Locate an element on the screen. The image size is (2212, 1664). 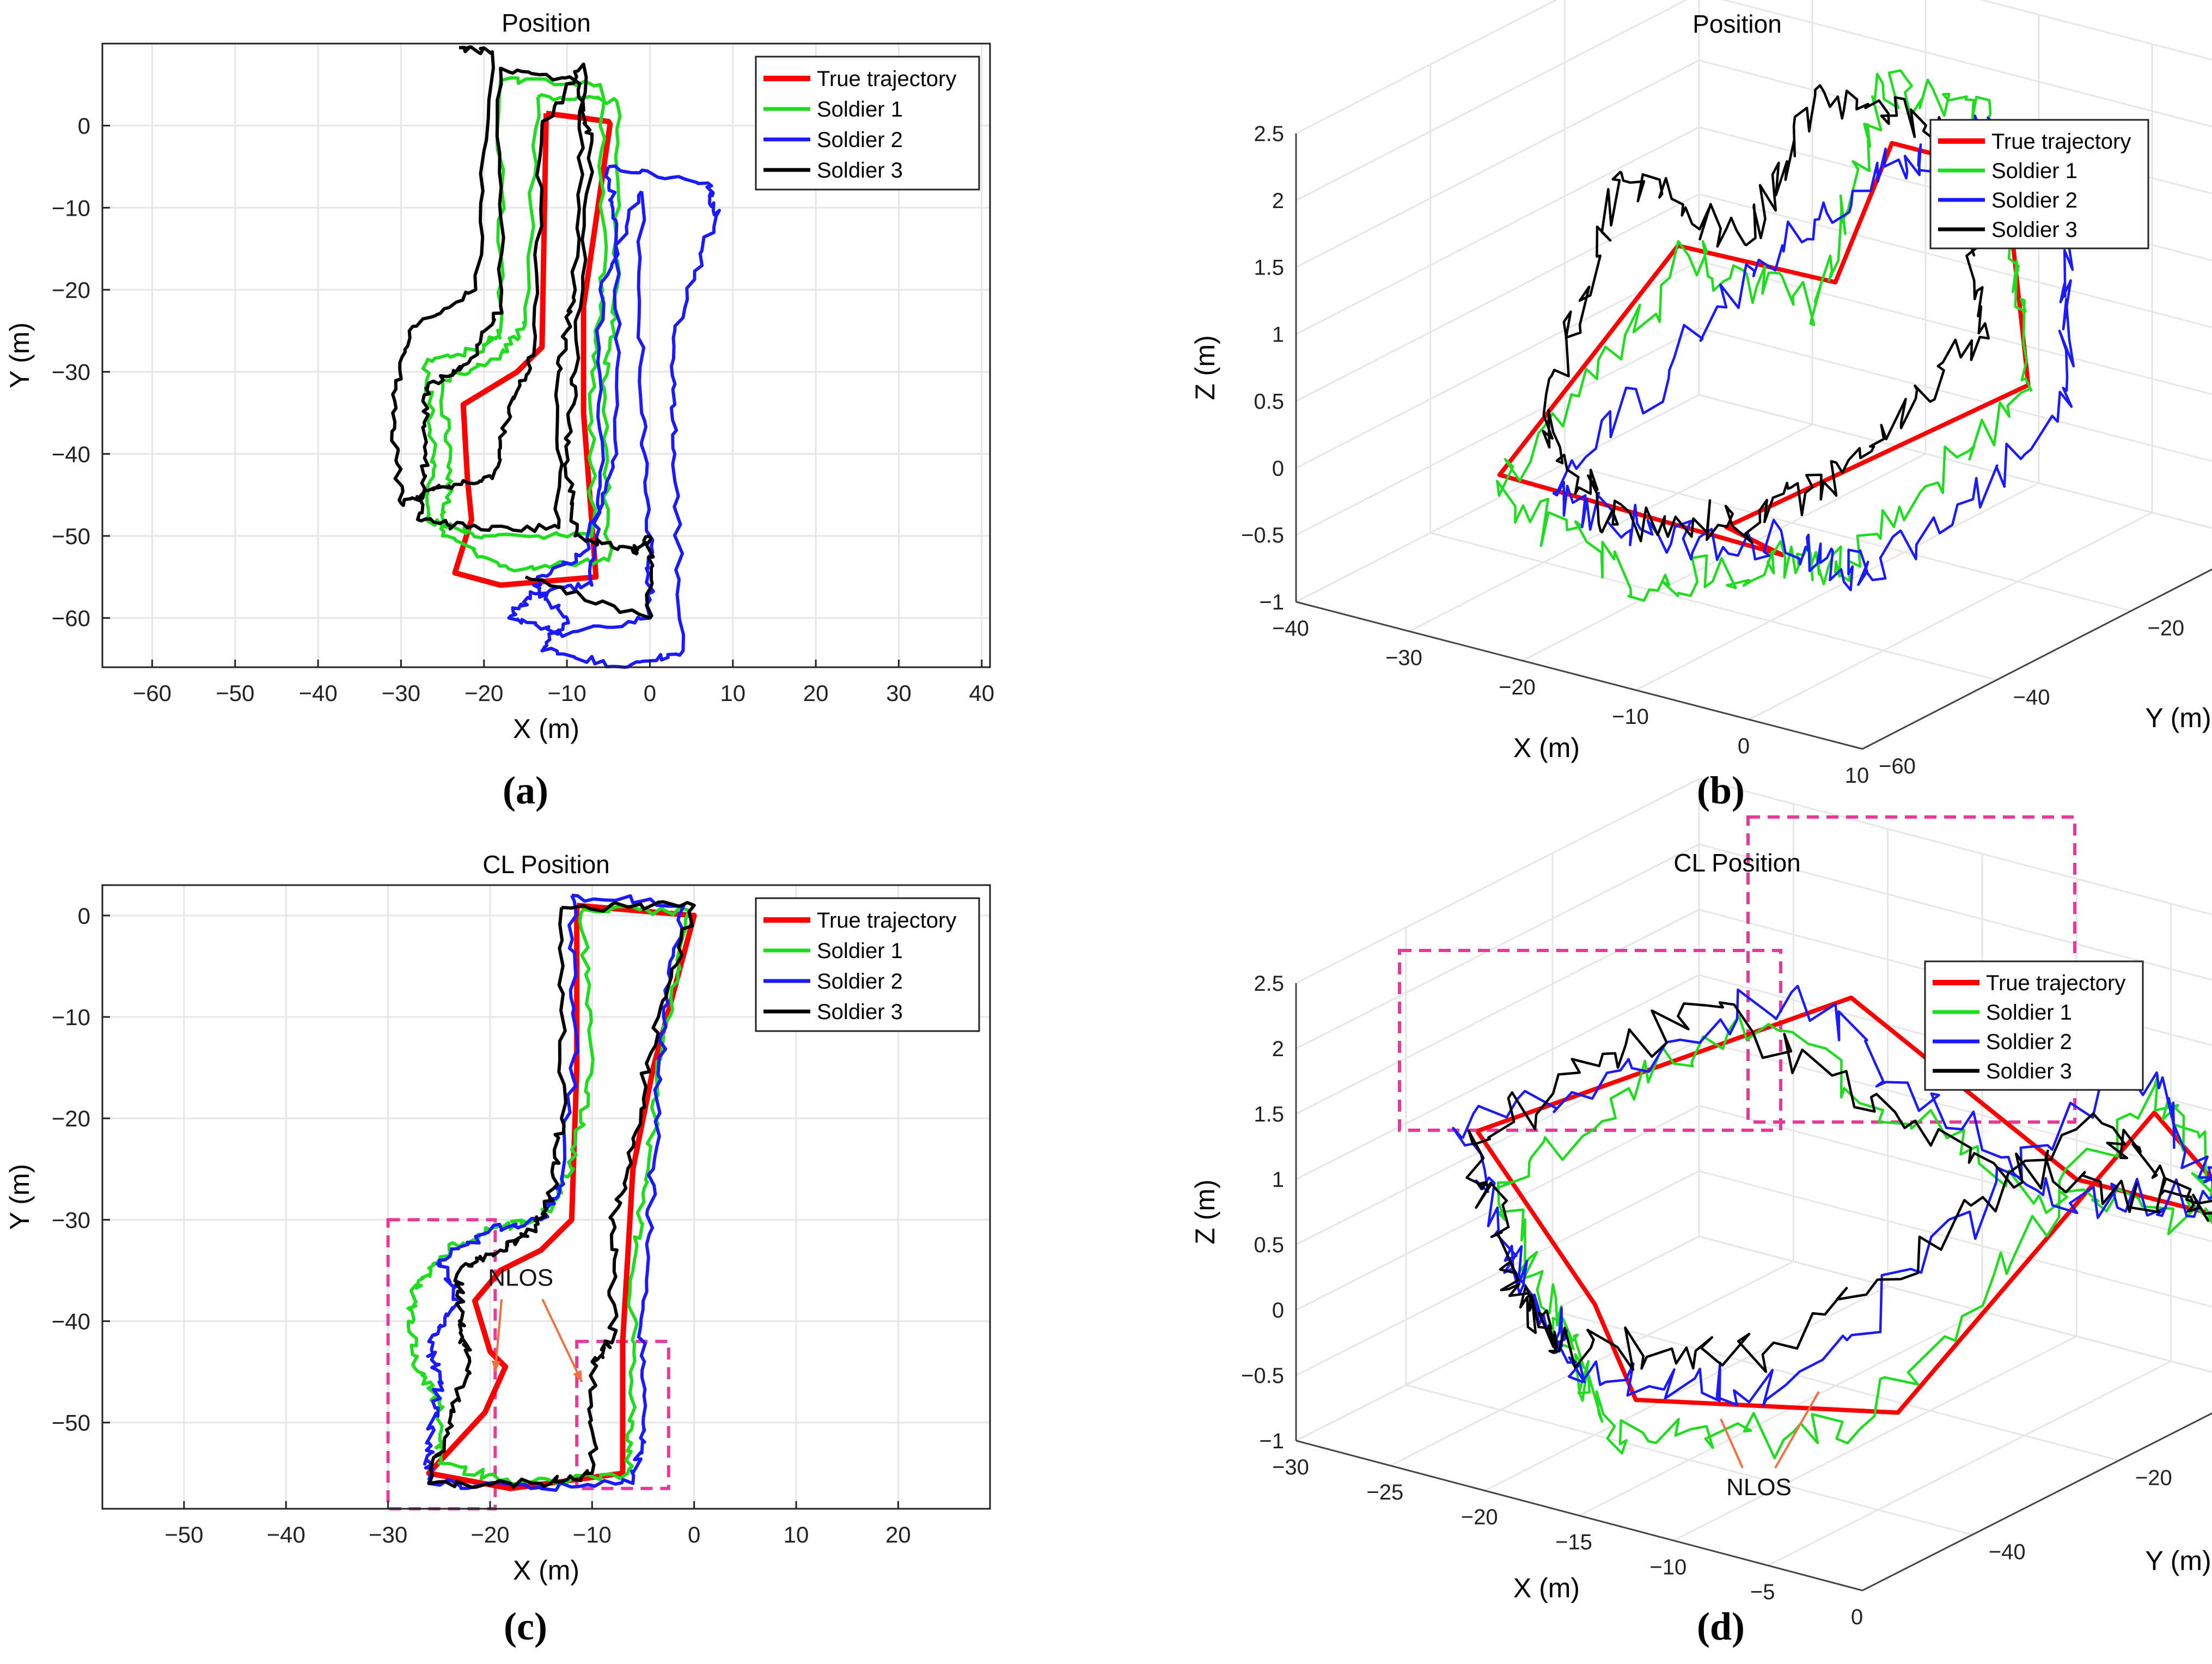
nlos-label: NLOS is located at coordinates (1759, 1487).